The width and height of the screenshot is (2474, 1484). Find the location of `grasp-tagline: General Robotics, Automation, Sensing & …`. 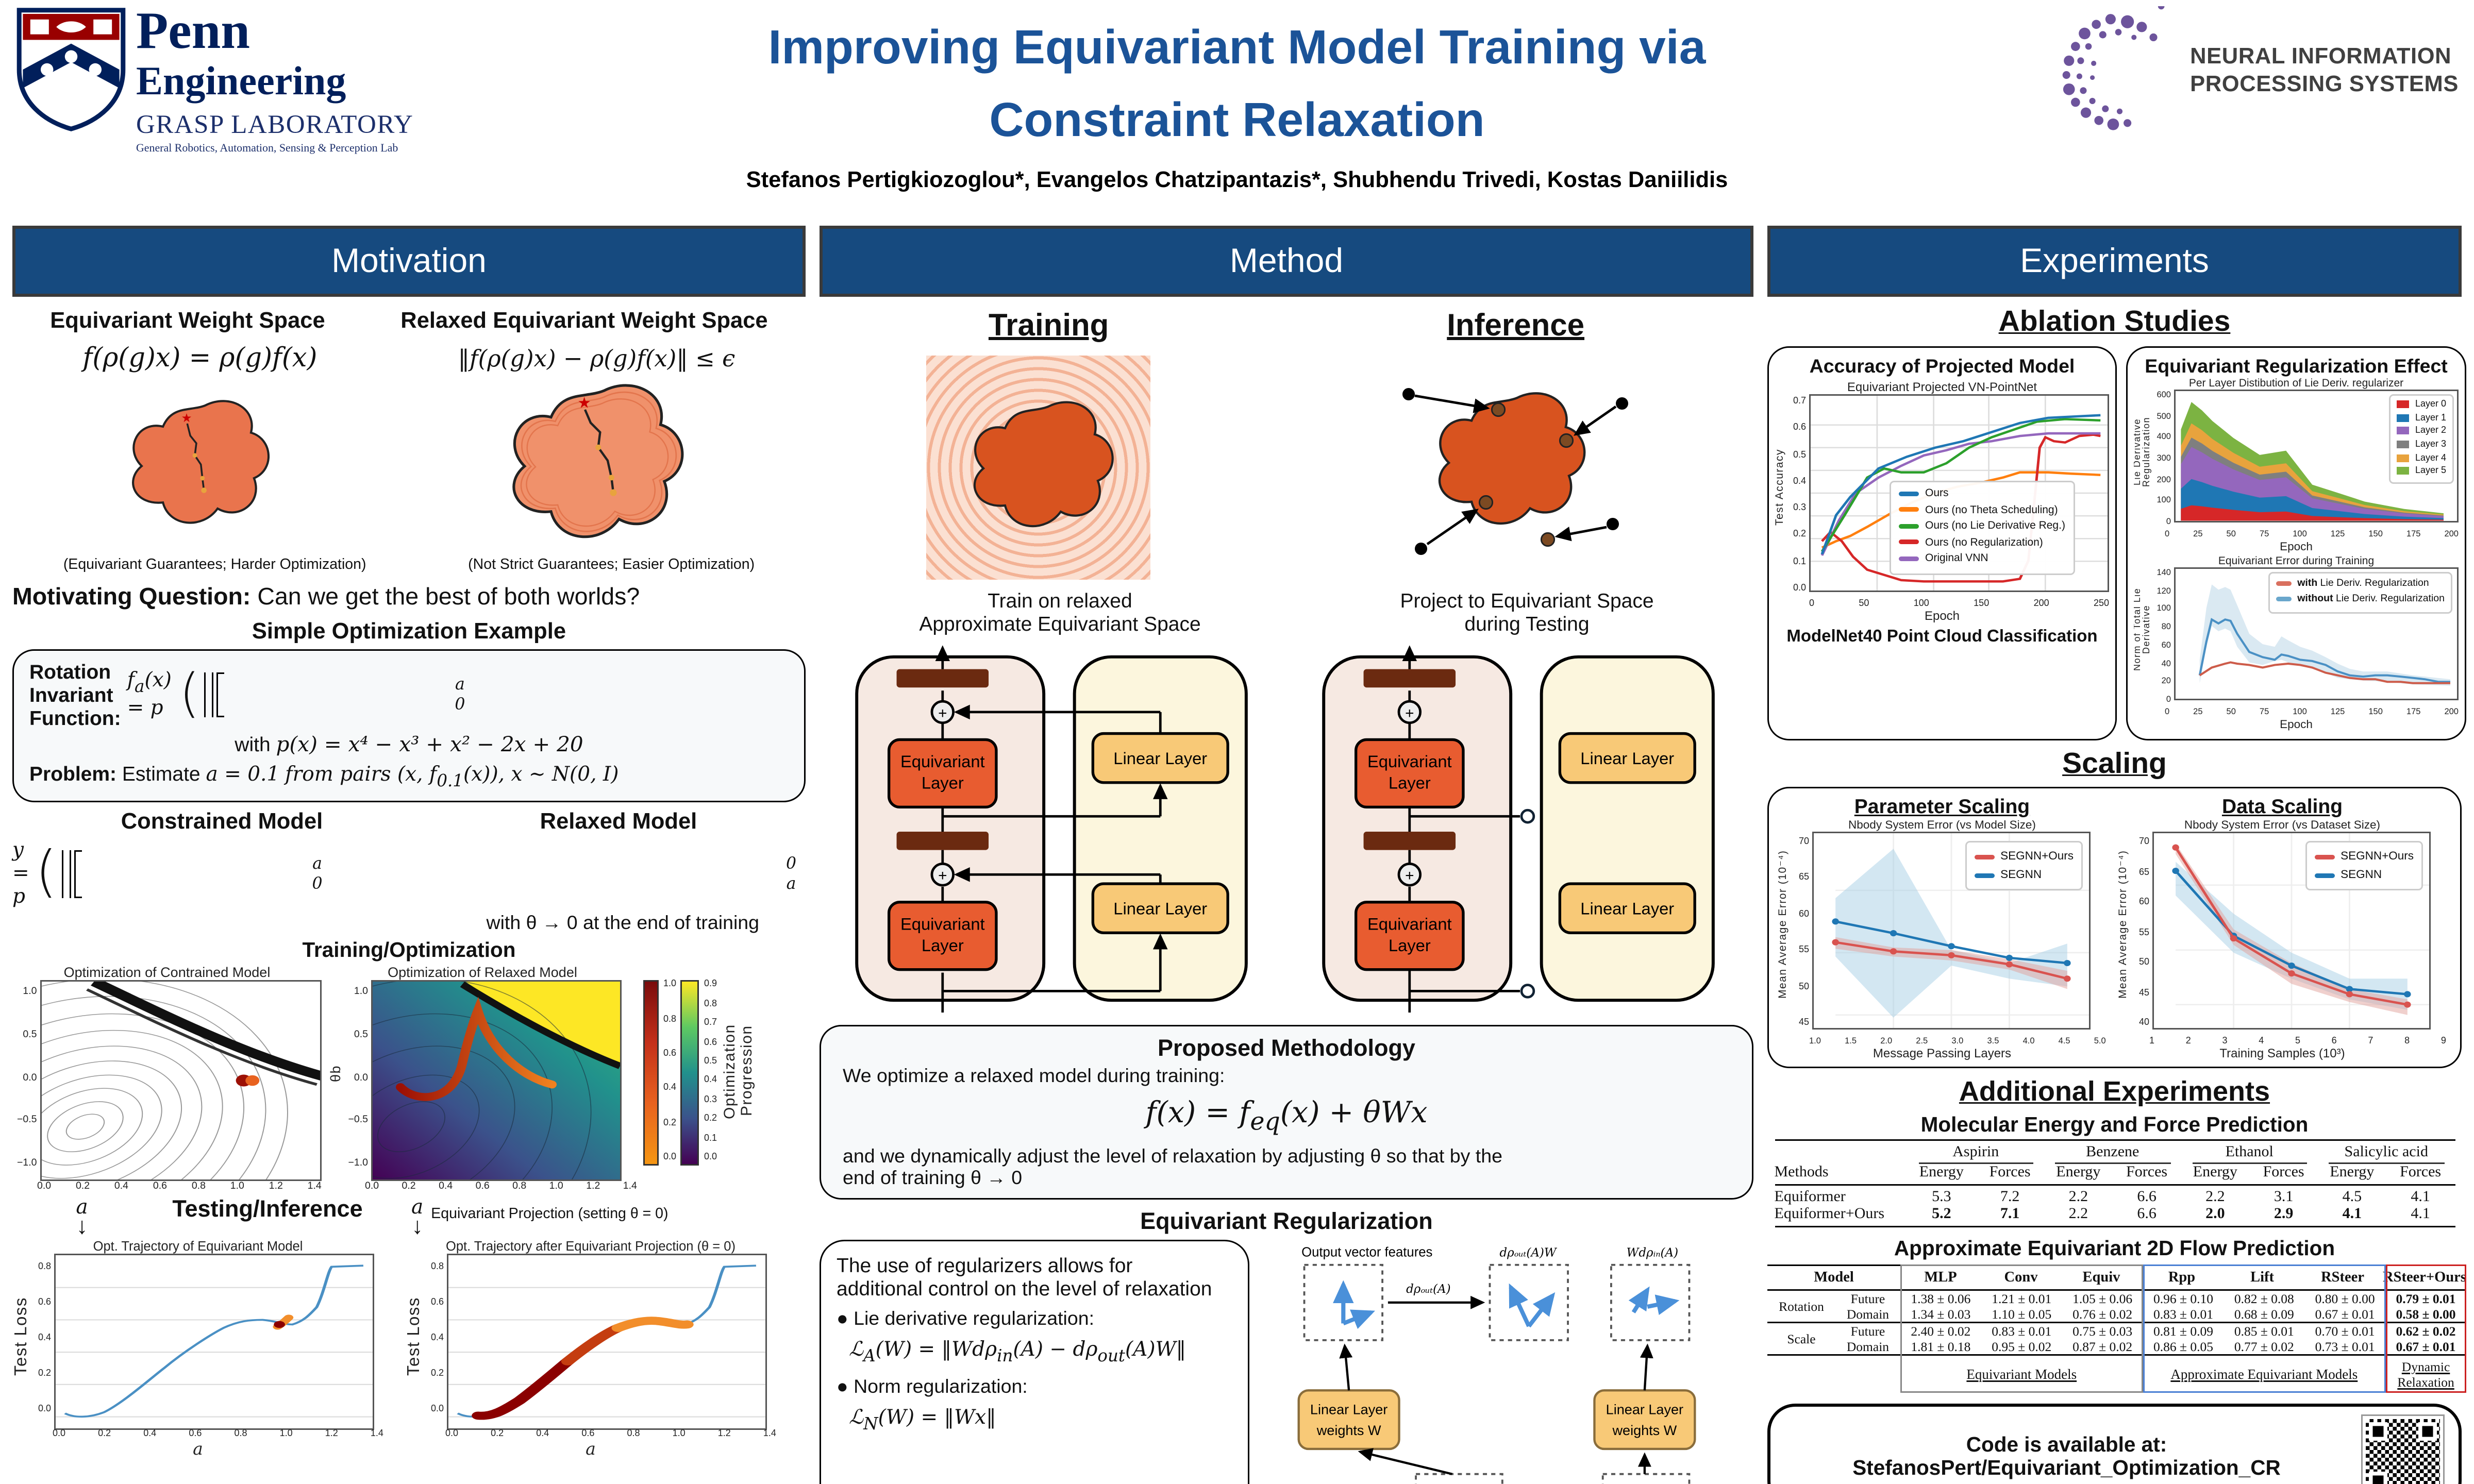

grasp-tagline: General Robotics, Automation, Sensing & … is located at coordinates (267, 148).